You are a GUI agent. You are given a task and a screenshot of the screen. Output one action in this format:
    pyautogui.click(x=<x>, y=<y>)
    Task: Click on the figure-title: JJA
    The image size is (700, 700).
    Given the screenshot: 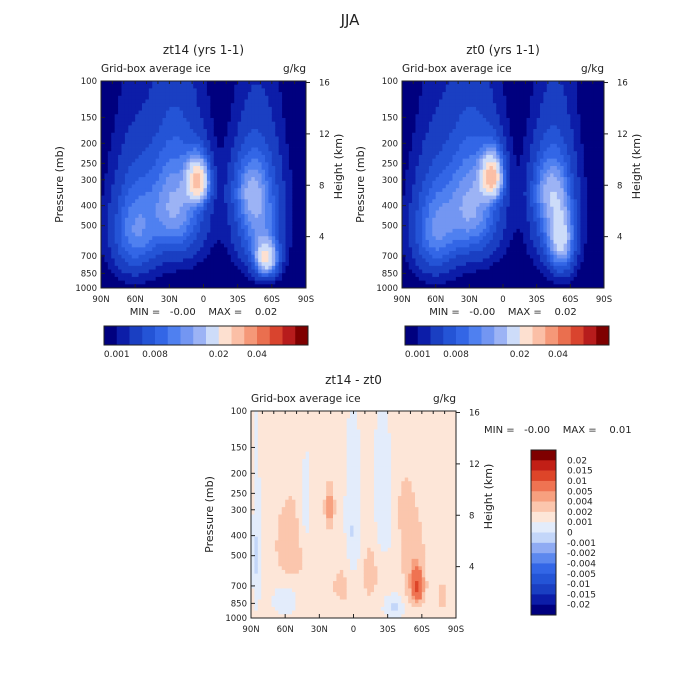 What is the action you would take?
    pyautogui.click(x=350, y=20)
    